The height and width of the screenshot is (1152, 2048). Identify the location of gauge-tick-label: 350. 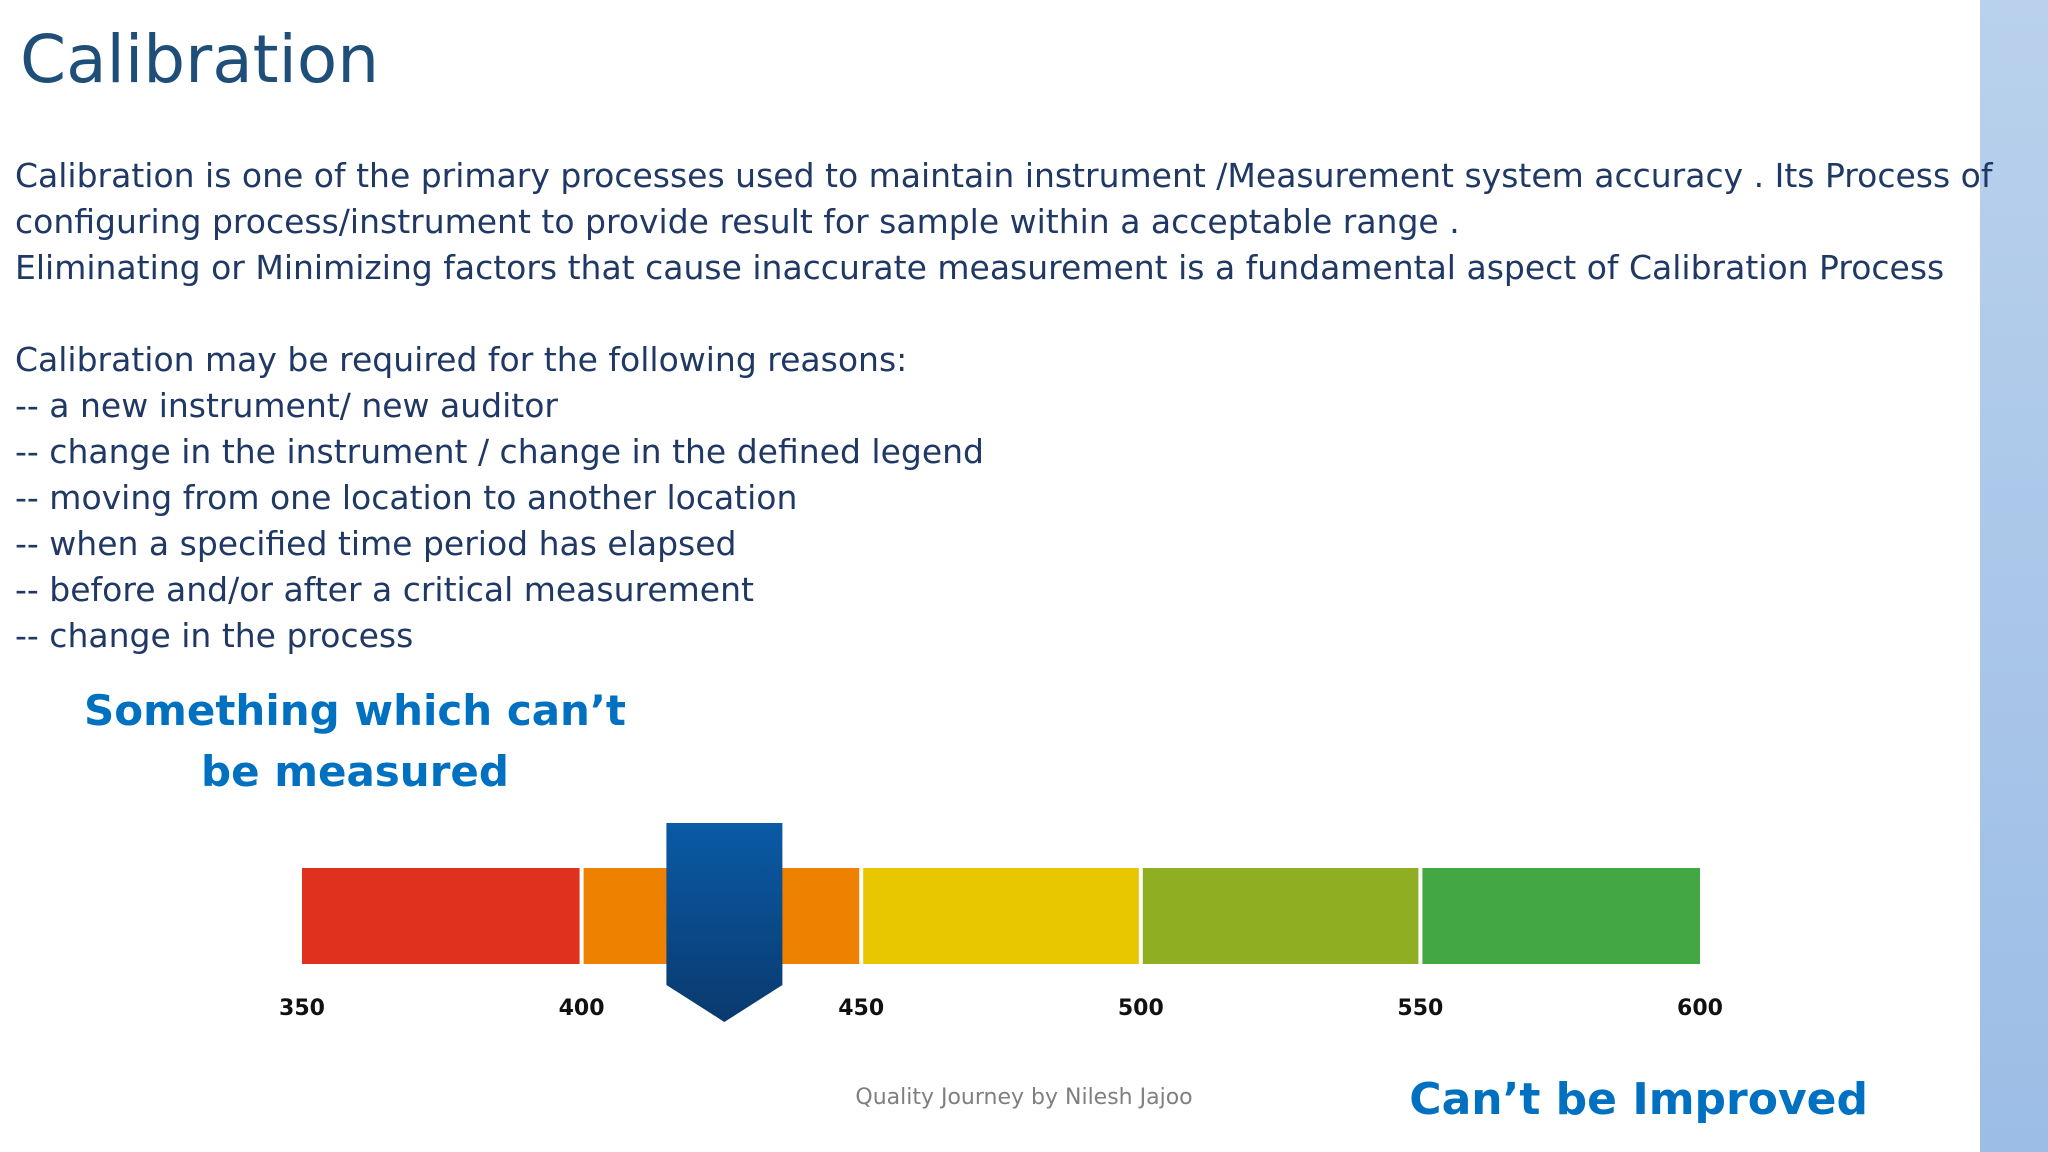
(302, 1008).